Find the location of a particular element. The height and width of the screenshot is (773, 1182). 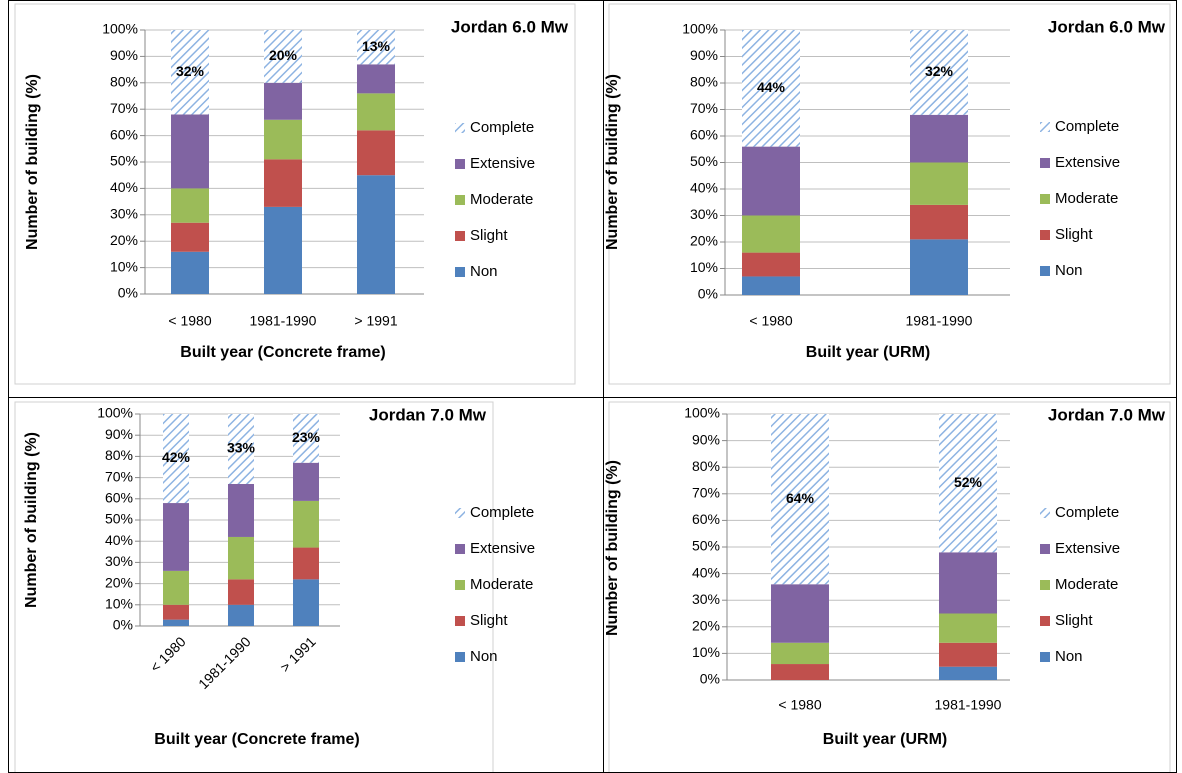

legend-label: Moderate is located at coordinates (1086, 584).